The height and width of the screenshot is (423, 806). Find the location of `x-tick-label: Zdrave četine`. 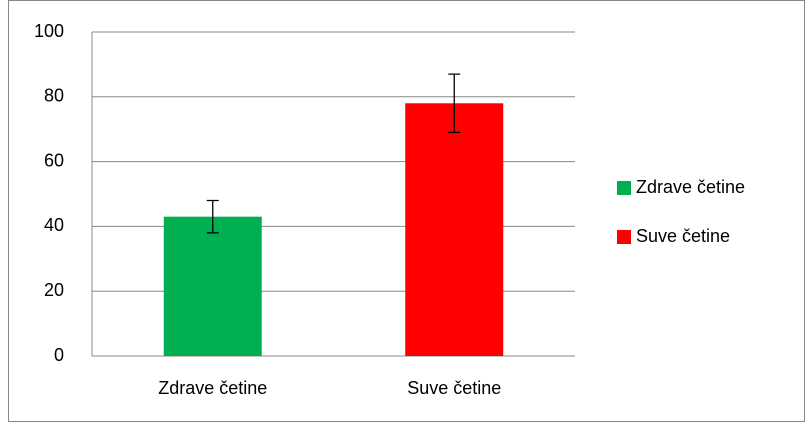

x-tick-label: Zdrave četine is located at coordinates (212, 388).